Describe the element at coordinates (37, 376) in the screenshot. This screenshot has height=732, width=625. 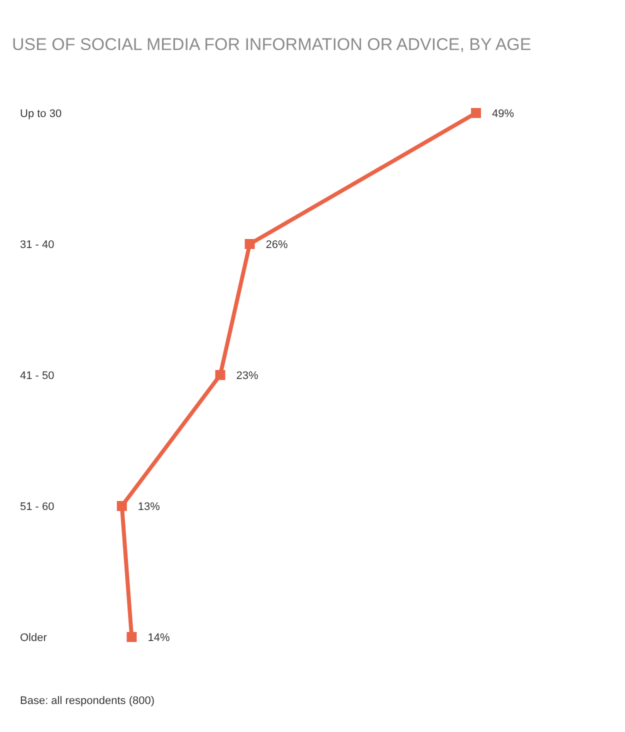
I see `y-tick-label: 41 - 50` at that location.